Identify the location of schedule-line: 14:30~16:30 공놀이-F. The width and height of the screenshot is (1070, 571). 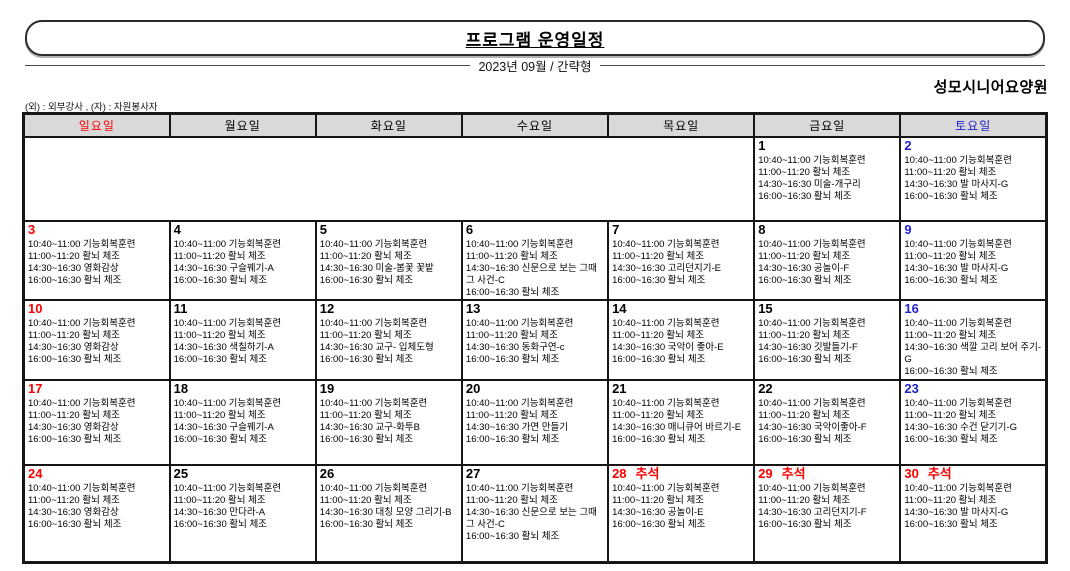
(804, 269).